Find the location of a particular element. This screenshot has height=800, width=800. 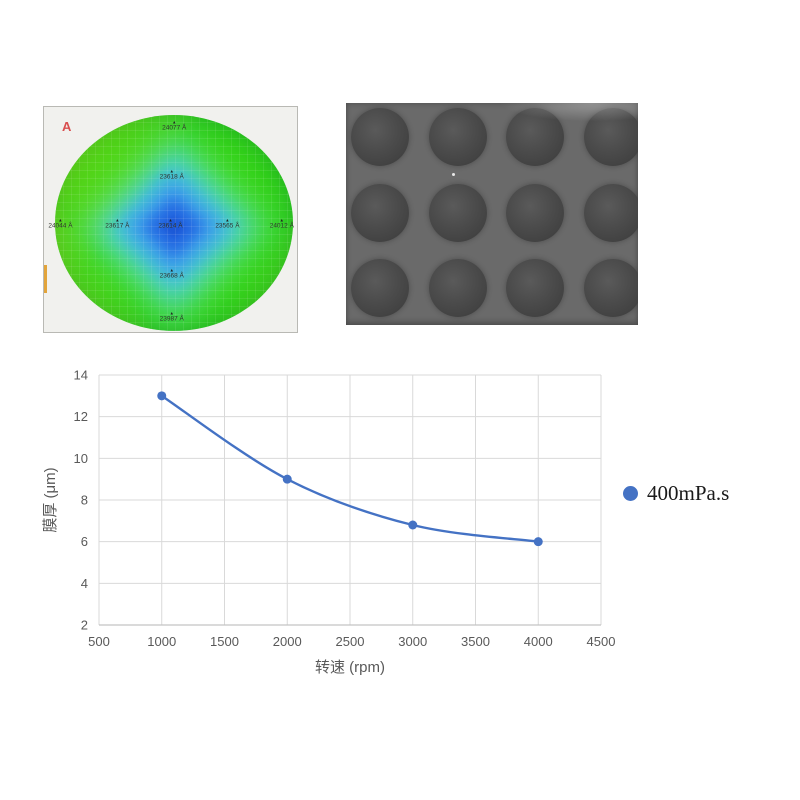

svg-text: 8 is located at coordinates (84, 500).